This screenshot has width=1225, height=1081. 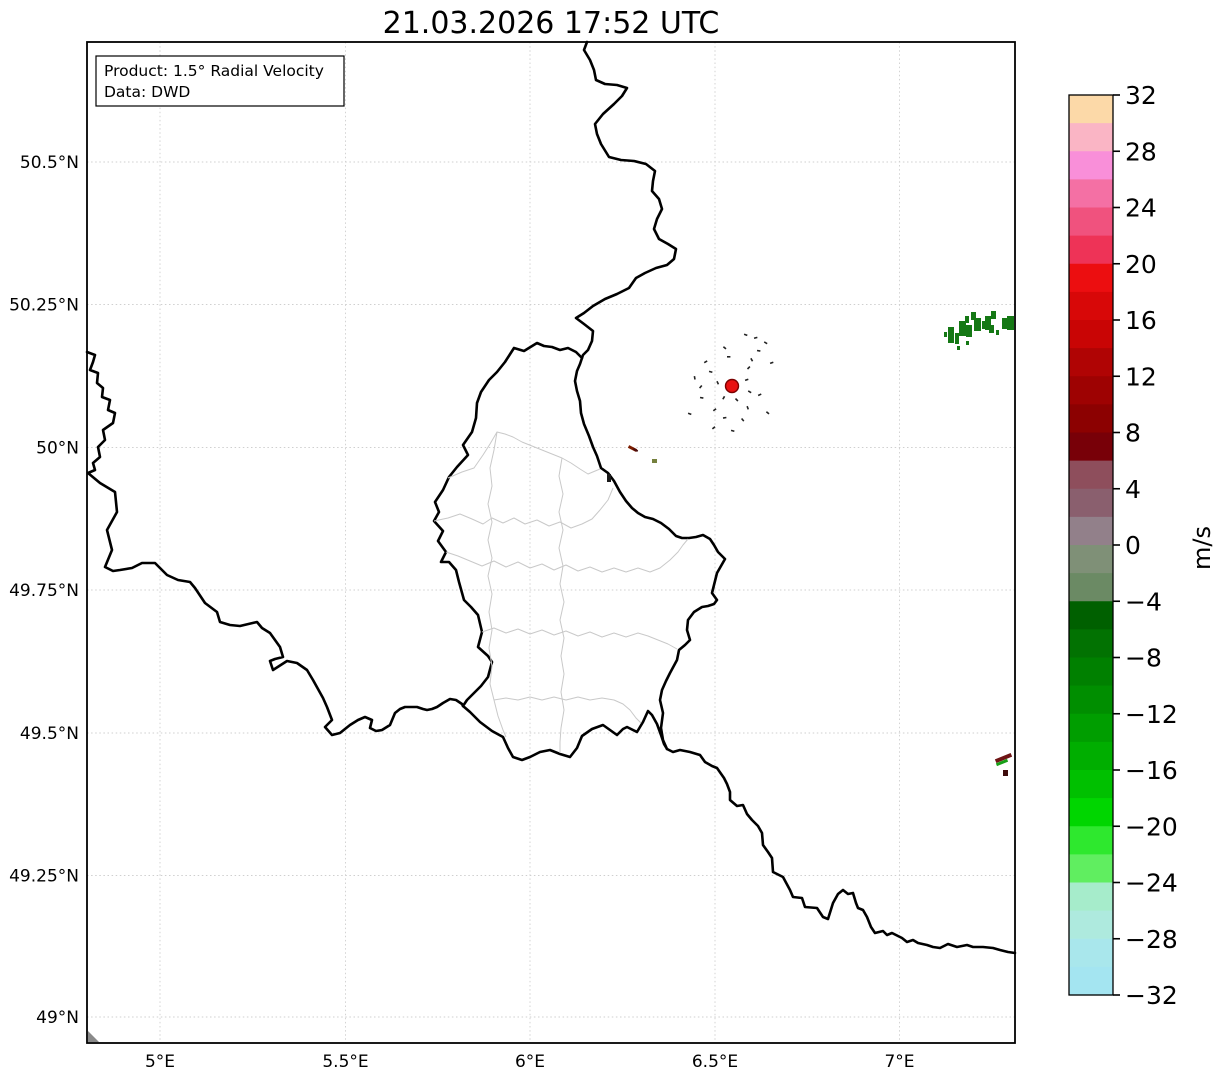 I want to click on misc-echoes, so click(x=810, y=610).